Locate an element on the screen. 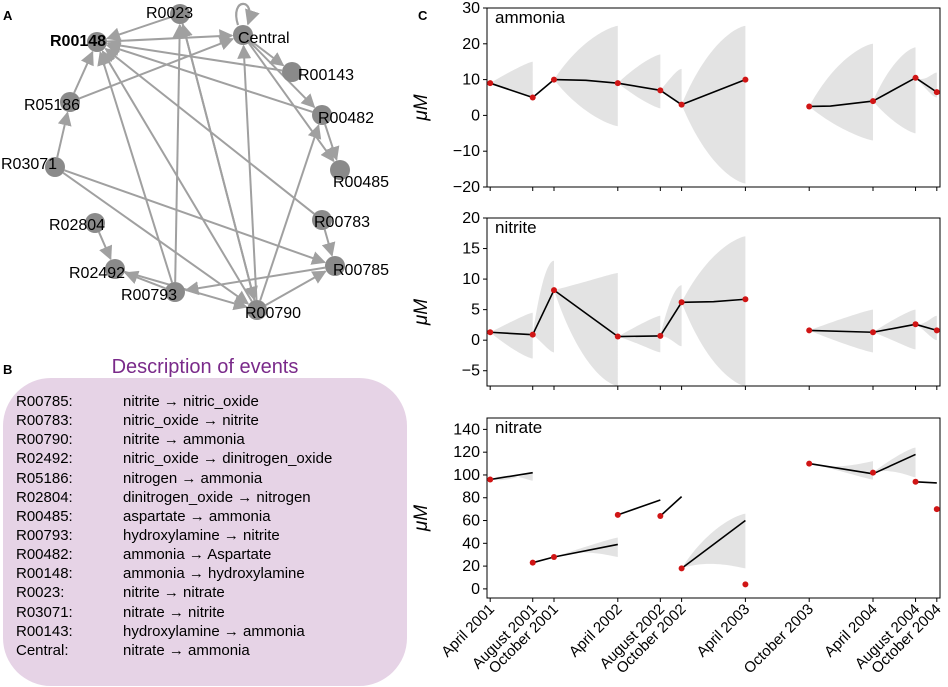 Image resolution: width=948 pixels, height=687 pixels. y-tick-label: 100 is located at coordinates (466, 475).